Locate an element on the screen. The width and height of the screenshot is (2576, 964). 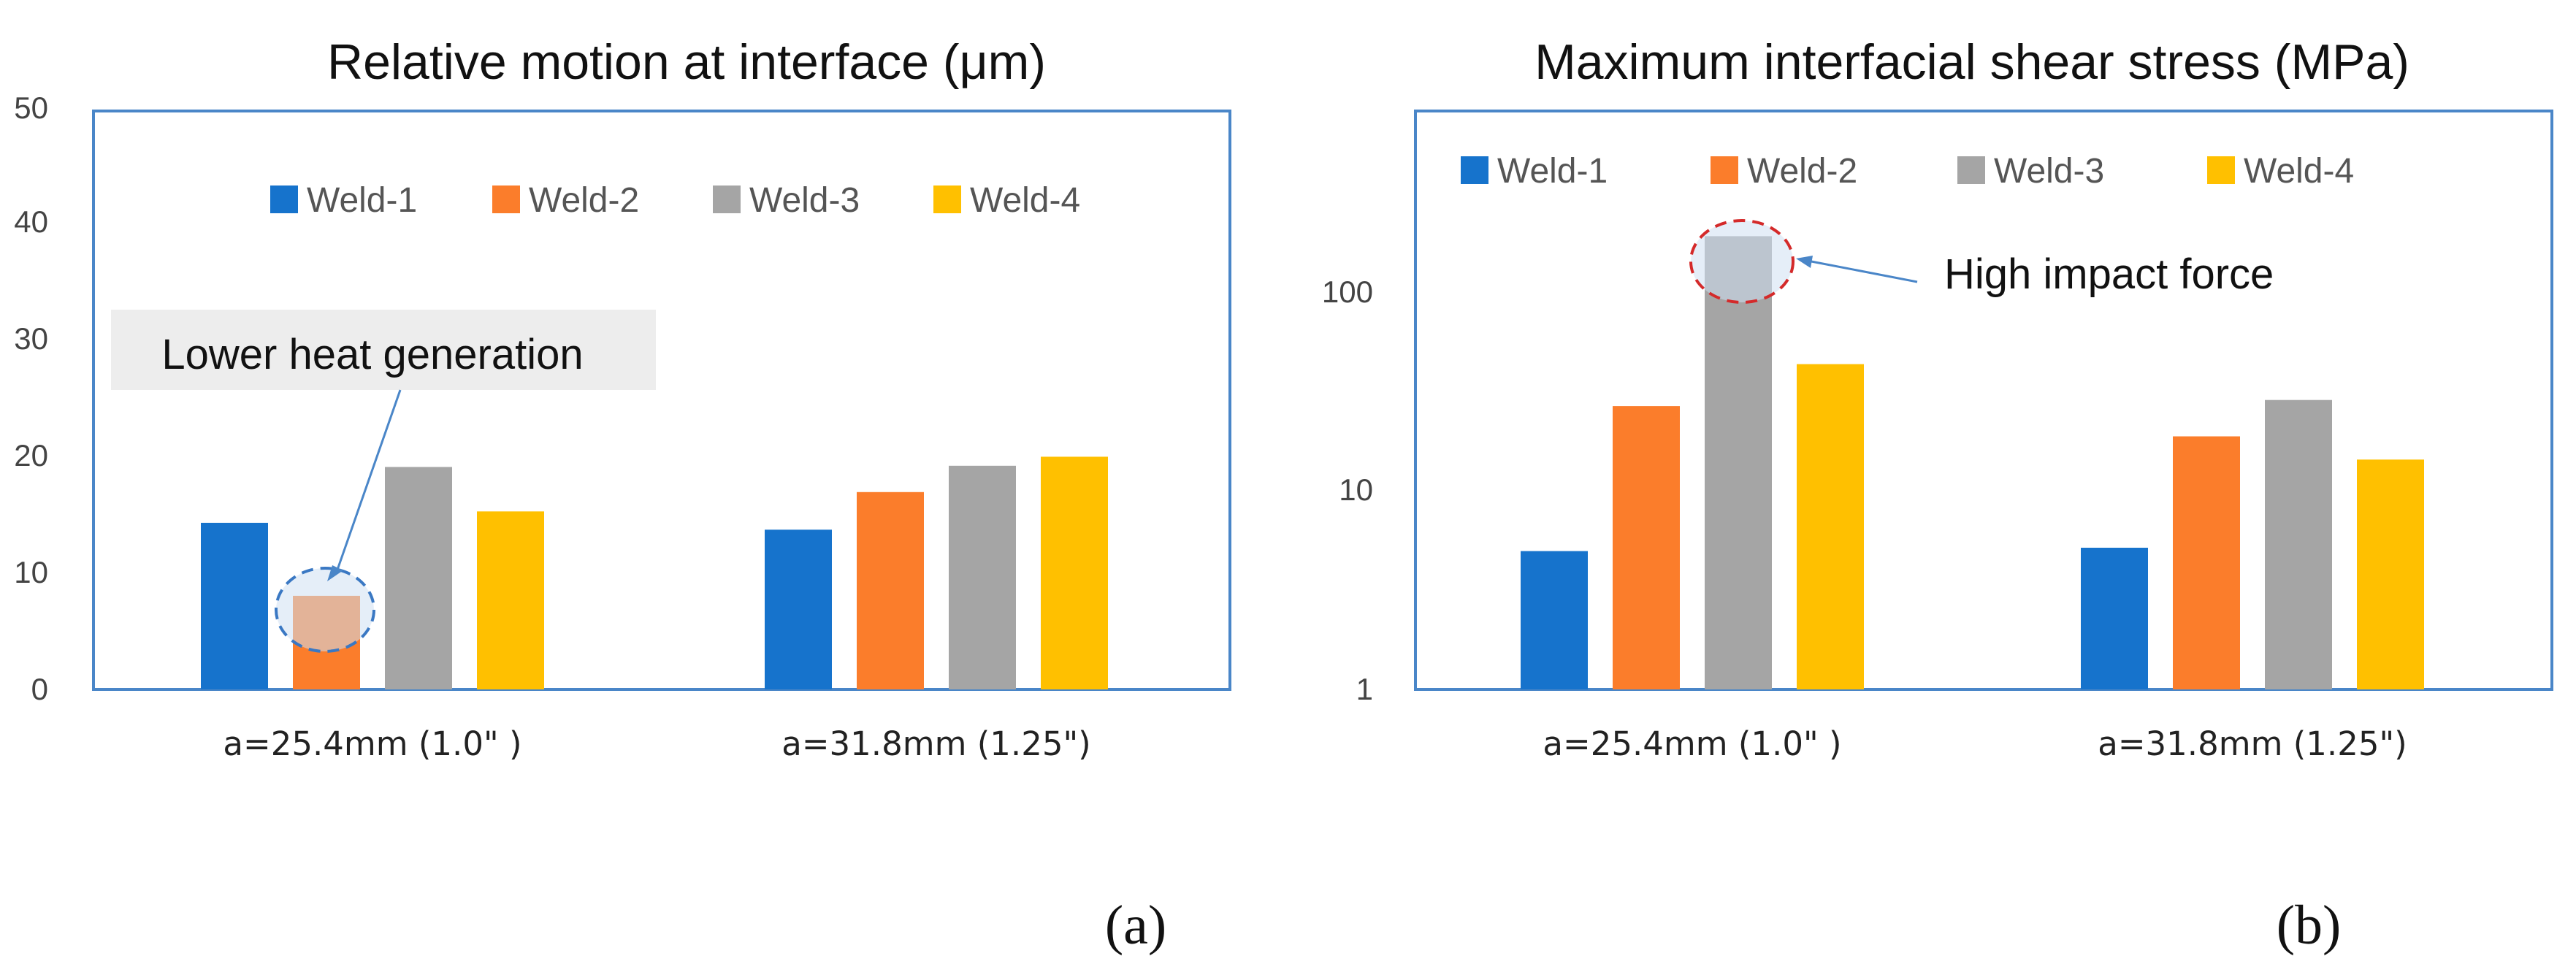
chart-a-ytick: 50 is located at coordinates (31, 108).